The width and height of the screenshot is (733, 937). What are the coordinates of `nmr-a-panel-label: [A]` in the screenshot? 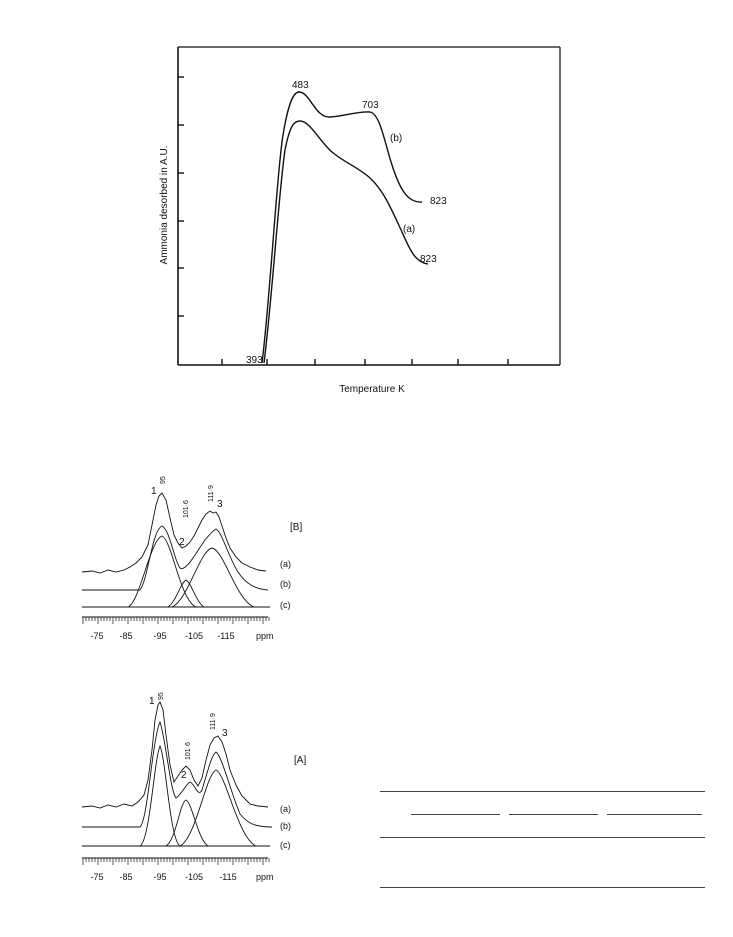 It's located at (300, 760).